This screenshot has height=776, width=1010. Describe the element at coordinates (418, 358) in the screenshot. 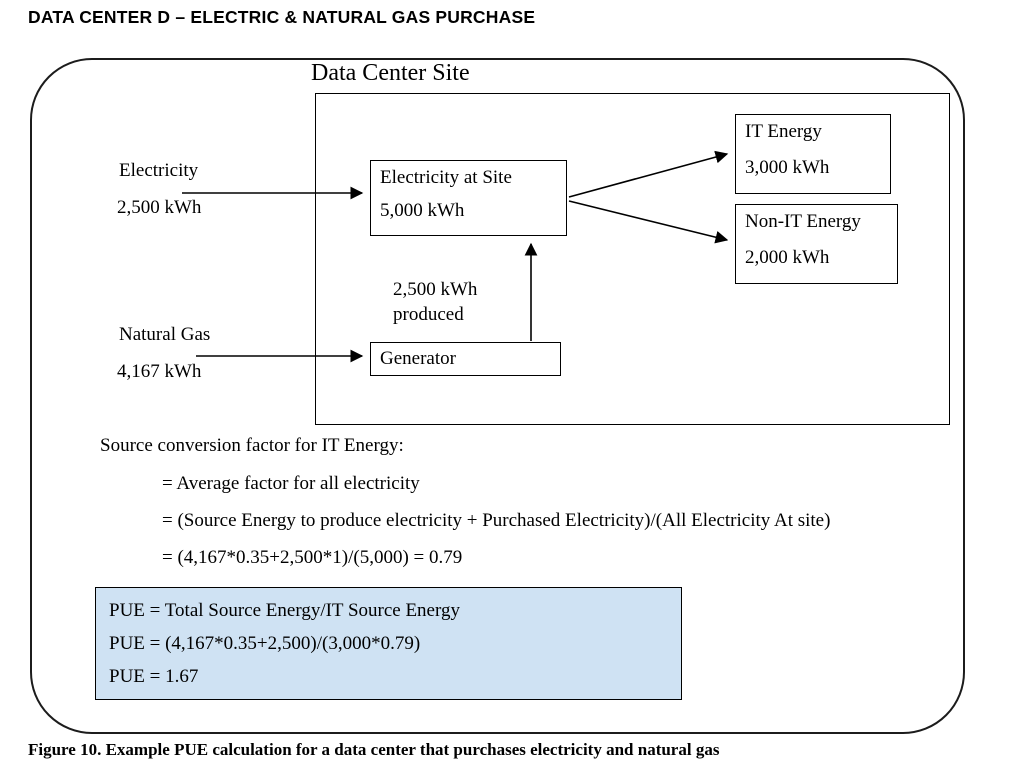

I see `generator-label: Generator` at that location.